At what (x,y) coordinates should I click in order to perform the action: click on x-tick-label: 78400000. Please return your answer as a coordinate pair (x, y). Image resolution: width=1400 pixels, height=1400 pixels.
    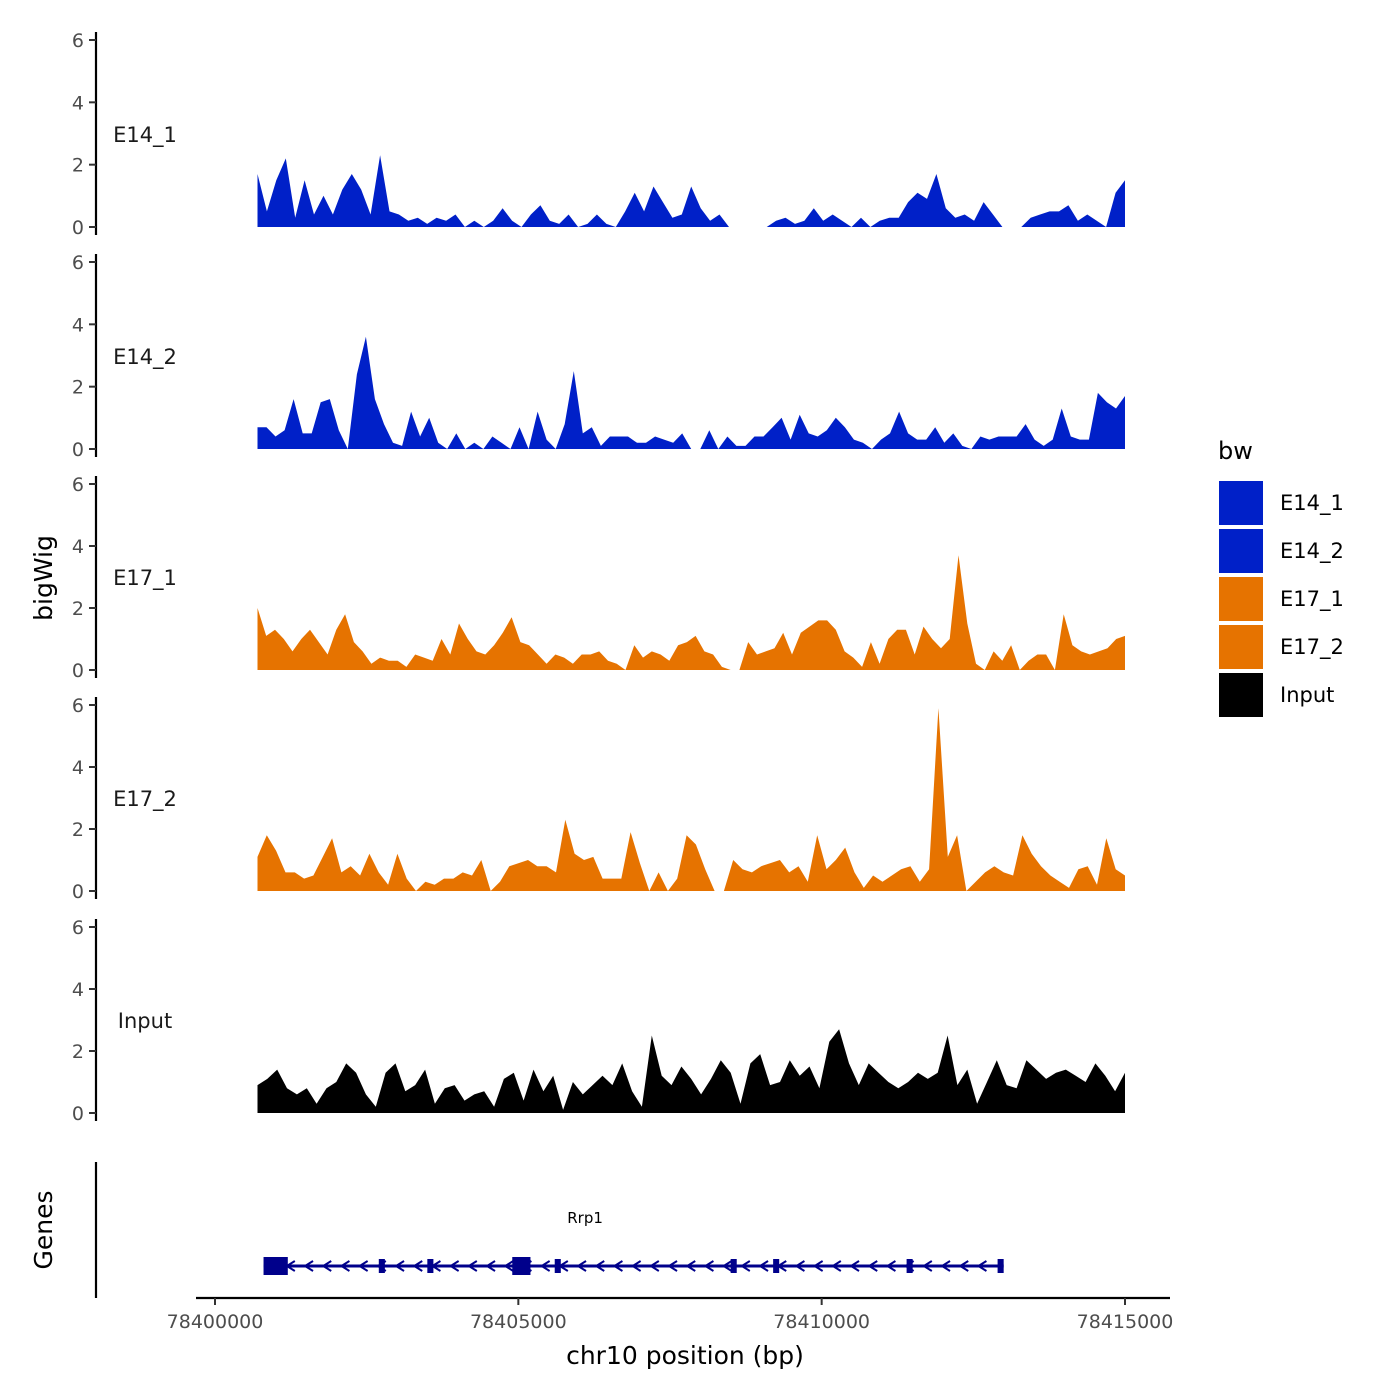
    Looking at the image, I should click on (215, 1322).